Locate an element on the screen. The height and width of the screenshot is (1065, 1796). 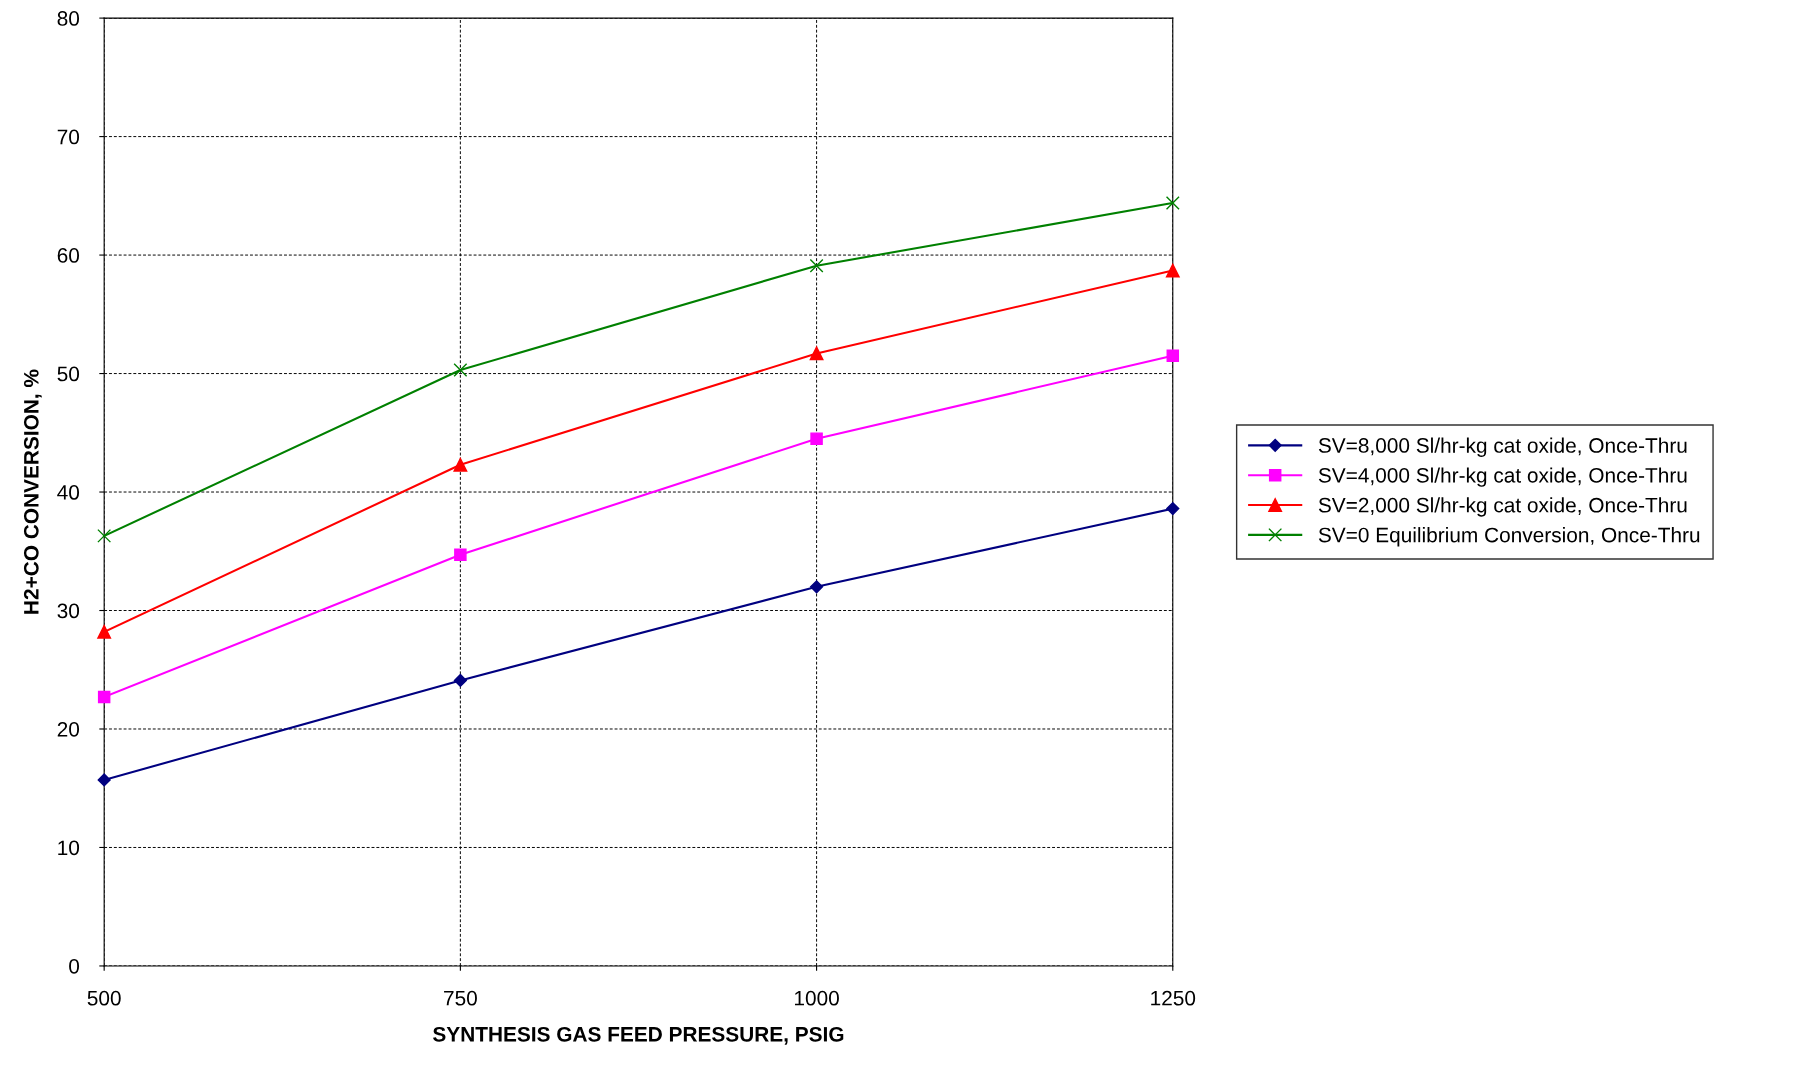
y-axis-title: H2+CO CONVERSION, % is located at coordinates (32, 491).